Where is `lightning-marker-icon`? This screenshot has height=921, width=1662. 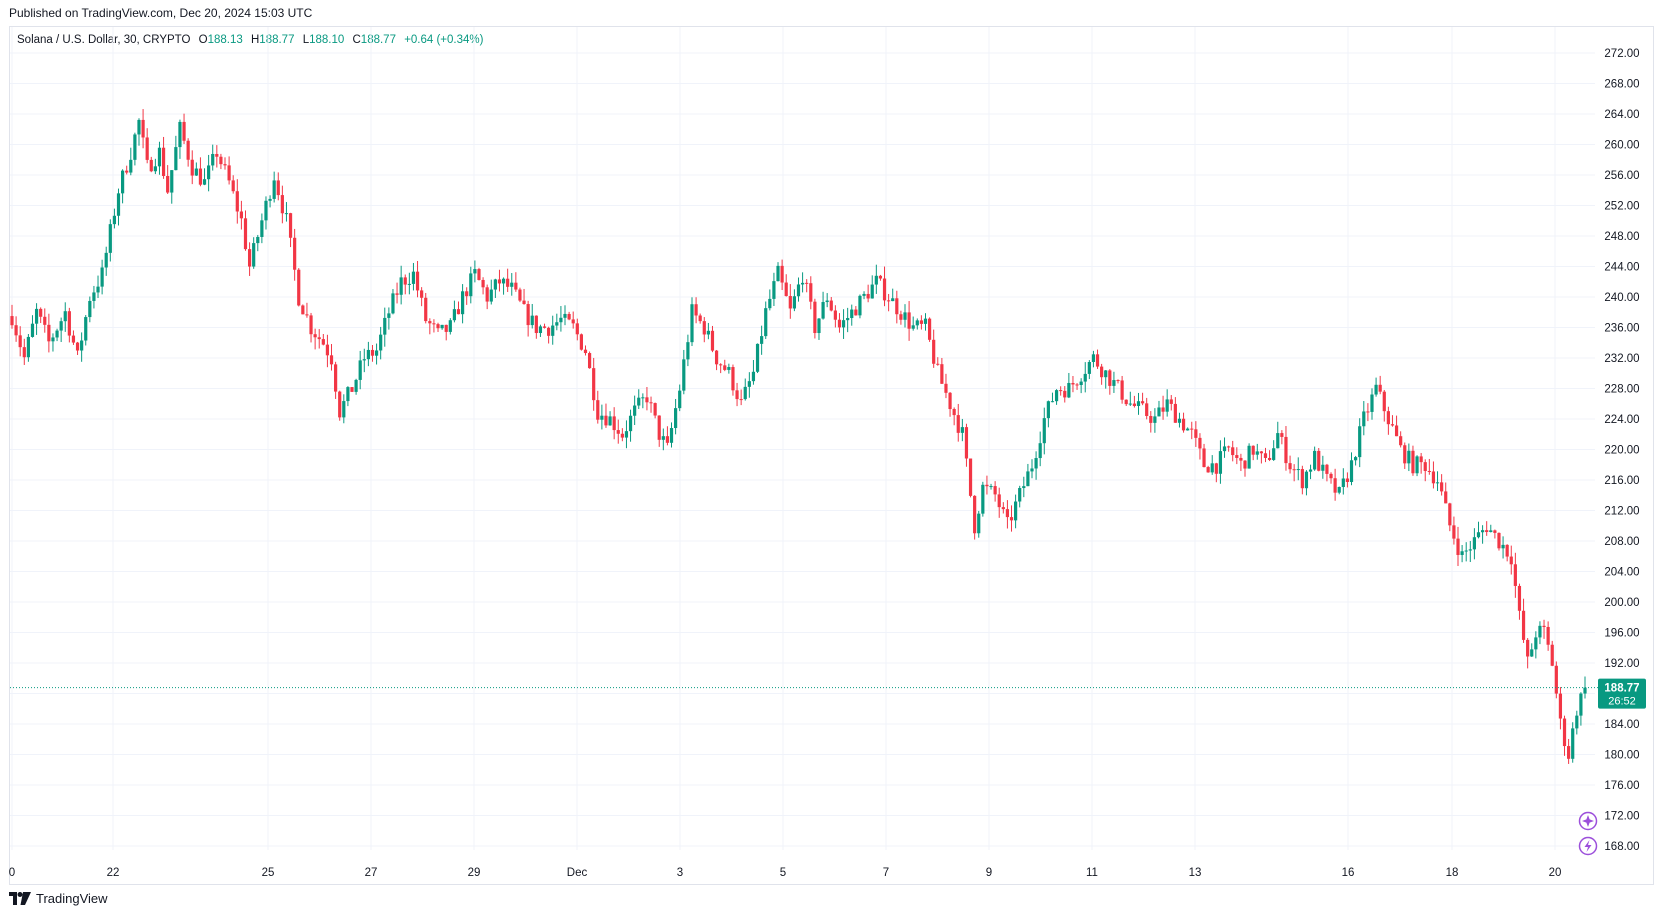
lightning-marker-icon is located at coordinates (1588, 846).